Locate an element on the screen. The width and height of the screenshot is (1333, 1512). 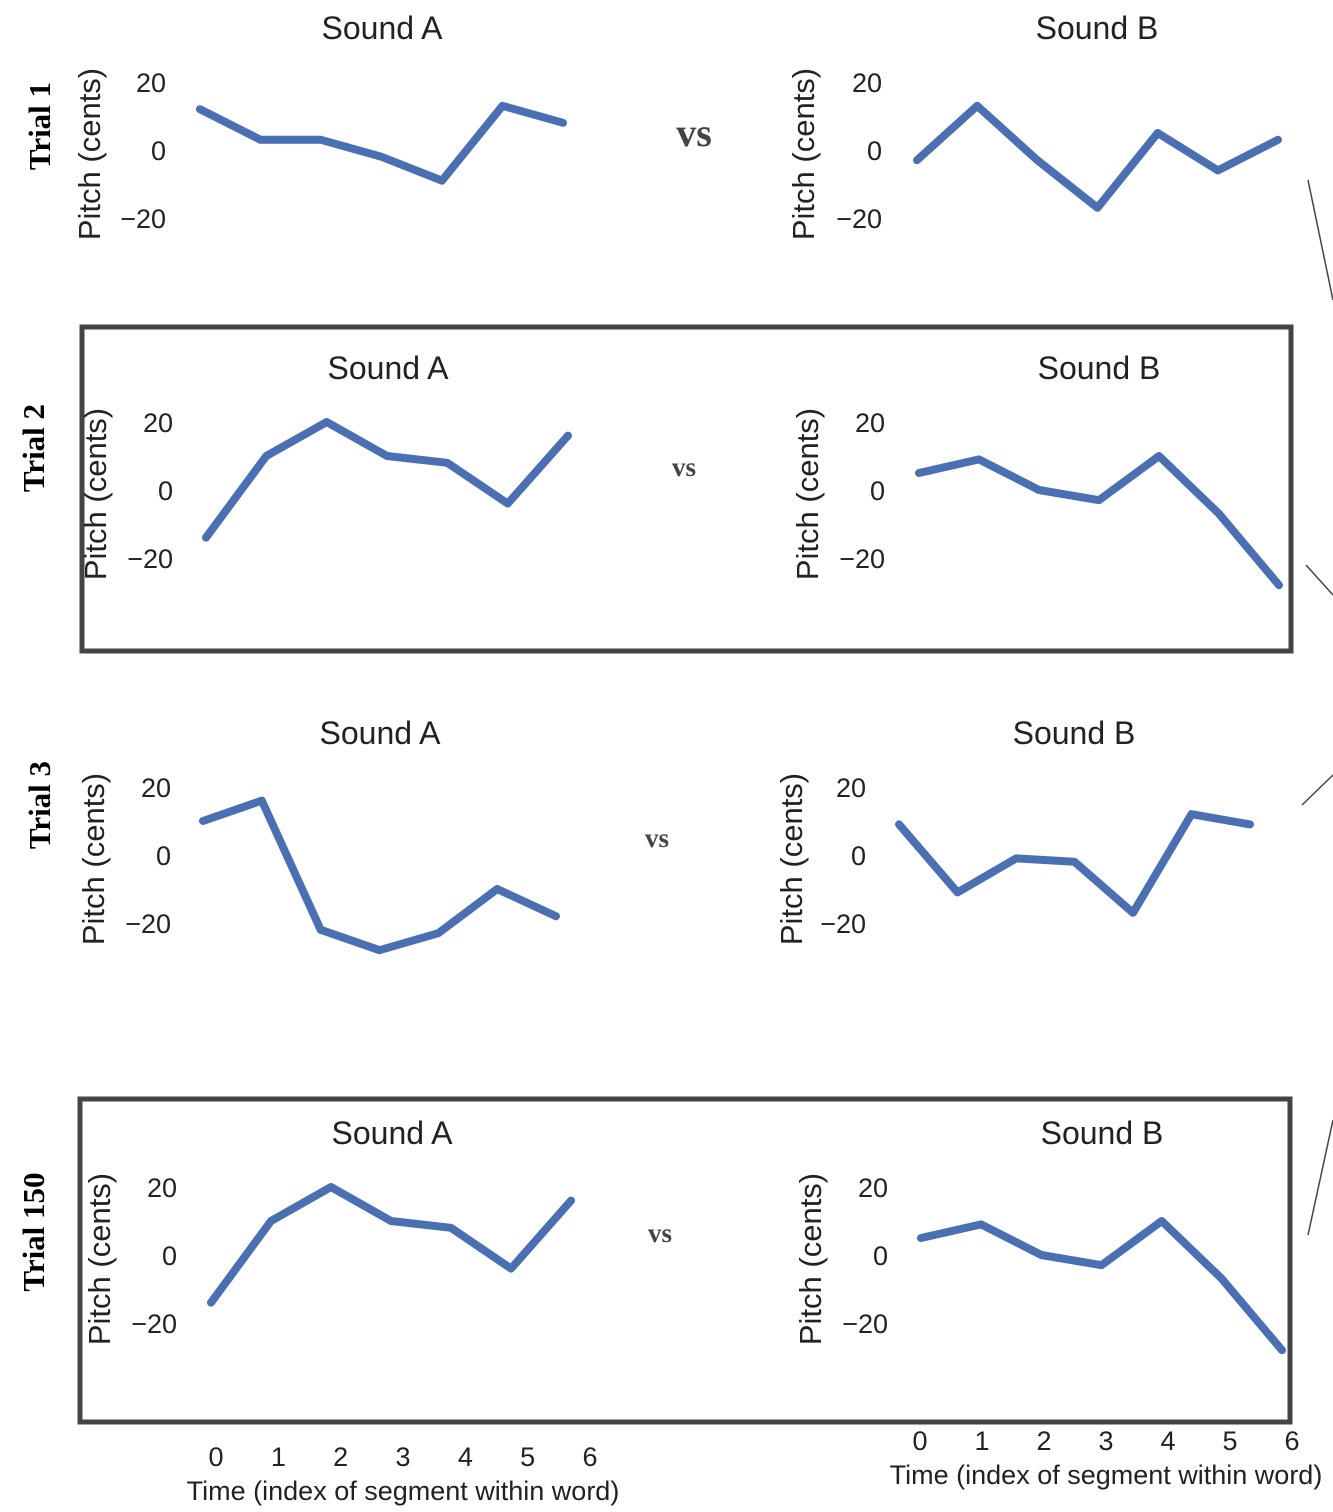
trial-label: Trial 1 is located at coordinates (39, 126).